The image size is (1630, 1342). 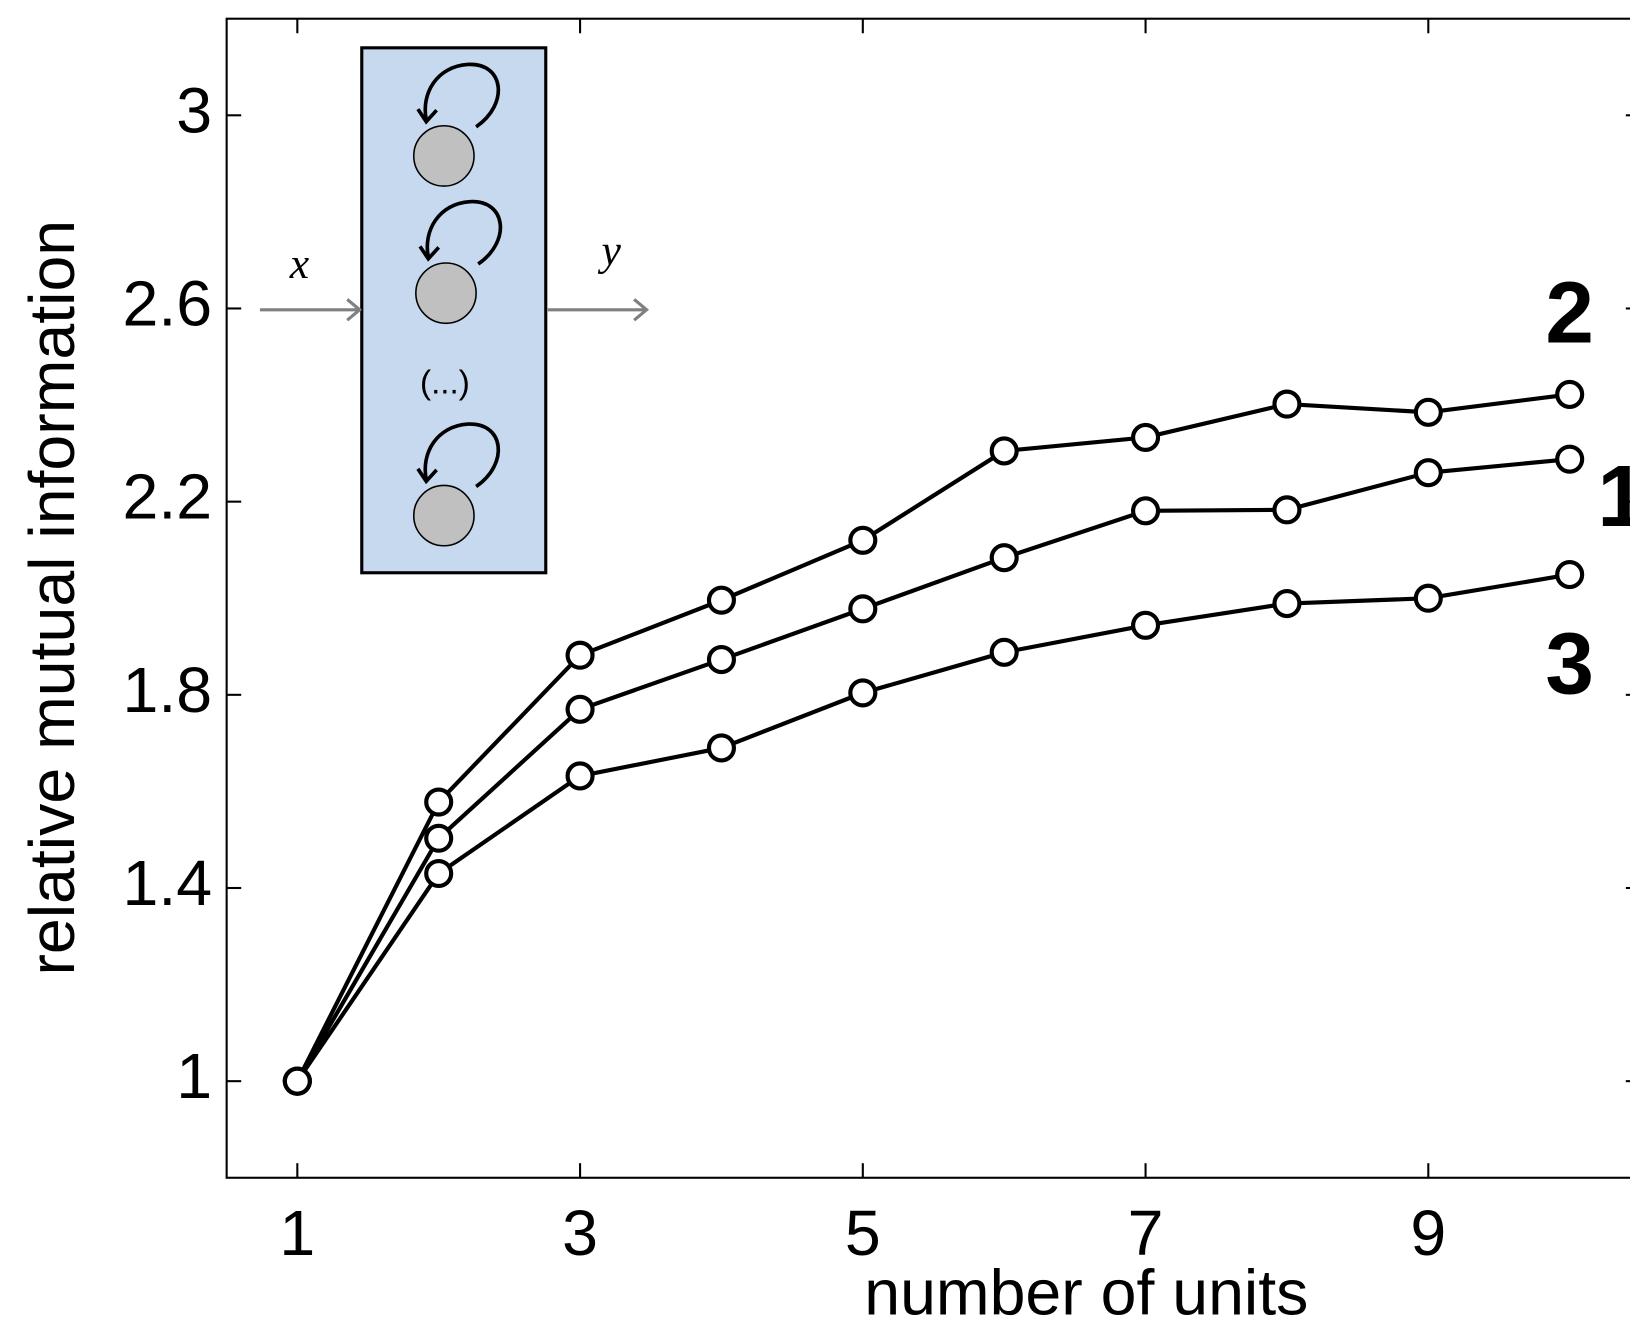 I want to click on y-tick-label: 1, so click(x=194, y=1076).